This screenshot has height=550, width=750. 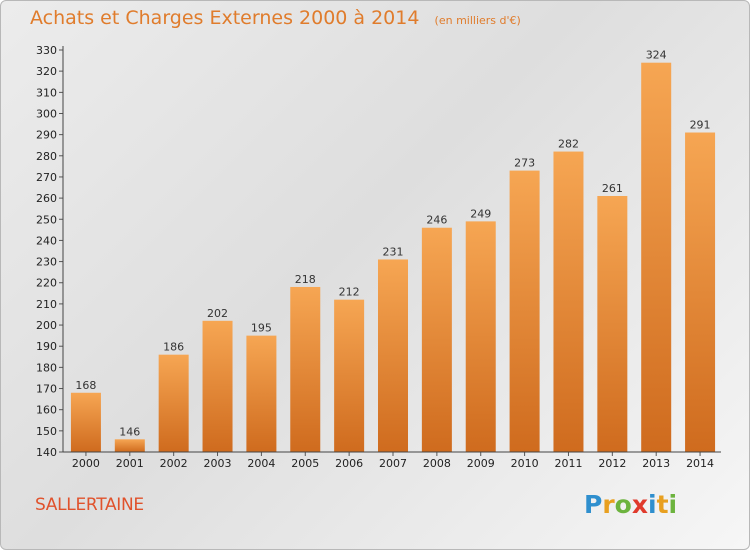 What do you see at coordinates (436, 220) in the screenshot?
I see `value-label: 246` at bounding box center [436, 220].